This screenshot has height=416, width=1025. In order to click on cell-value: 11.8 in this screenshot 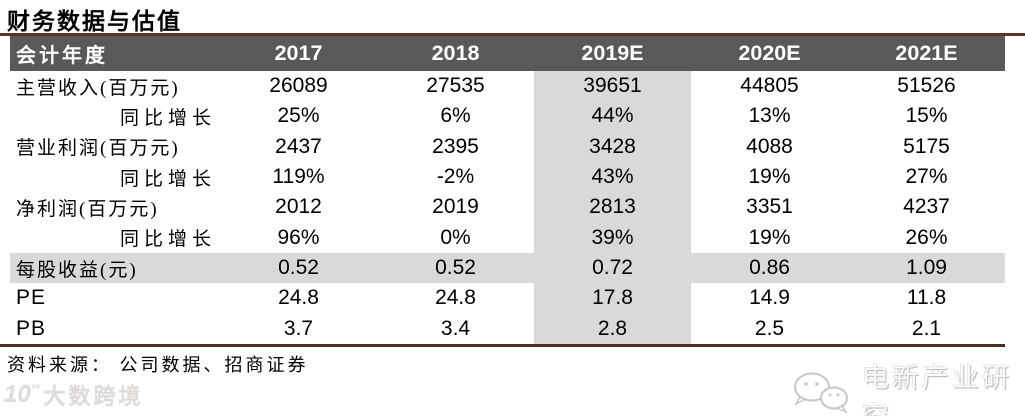, I will do `click(926, 298)`.